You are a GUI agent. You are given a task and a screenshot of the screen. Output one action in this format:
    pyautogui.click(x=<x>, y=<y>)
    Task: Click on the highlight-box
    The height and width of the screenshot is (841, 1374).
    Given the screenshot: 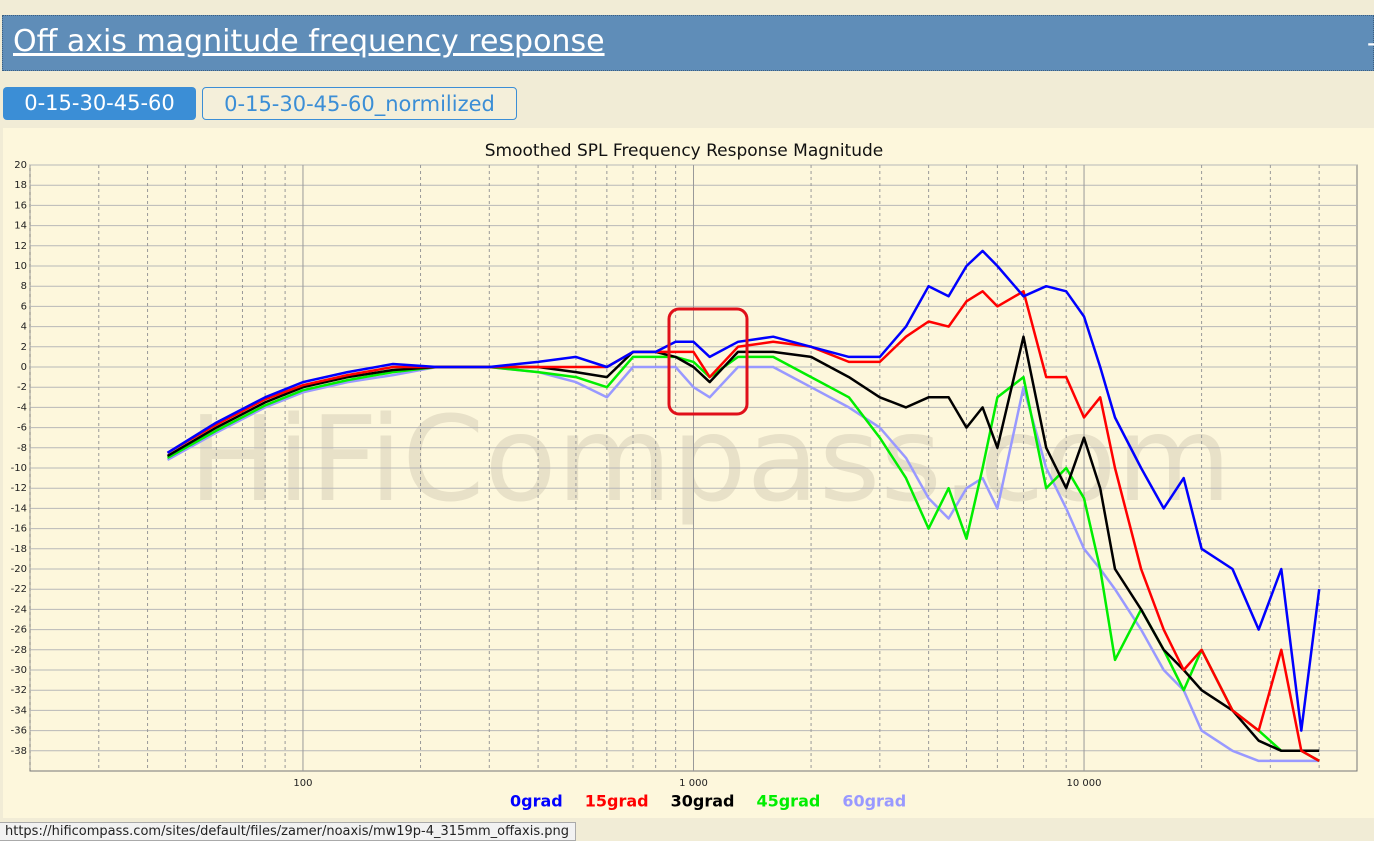 What is the action you would take?
    pyautogui.click(x=708, y=361)
    